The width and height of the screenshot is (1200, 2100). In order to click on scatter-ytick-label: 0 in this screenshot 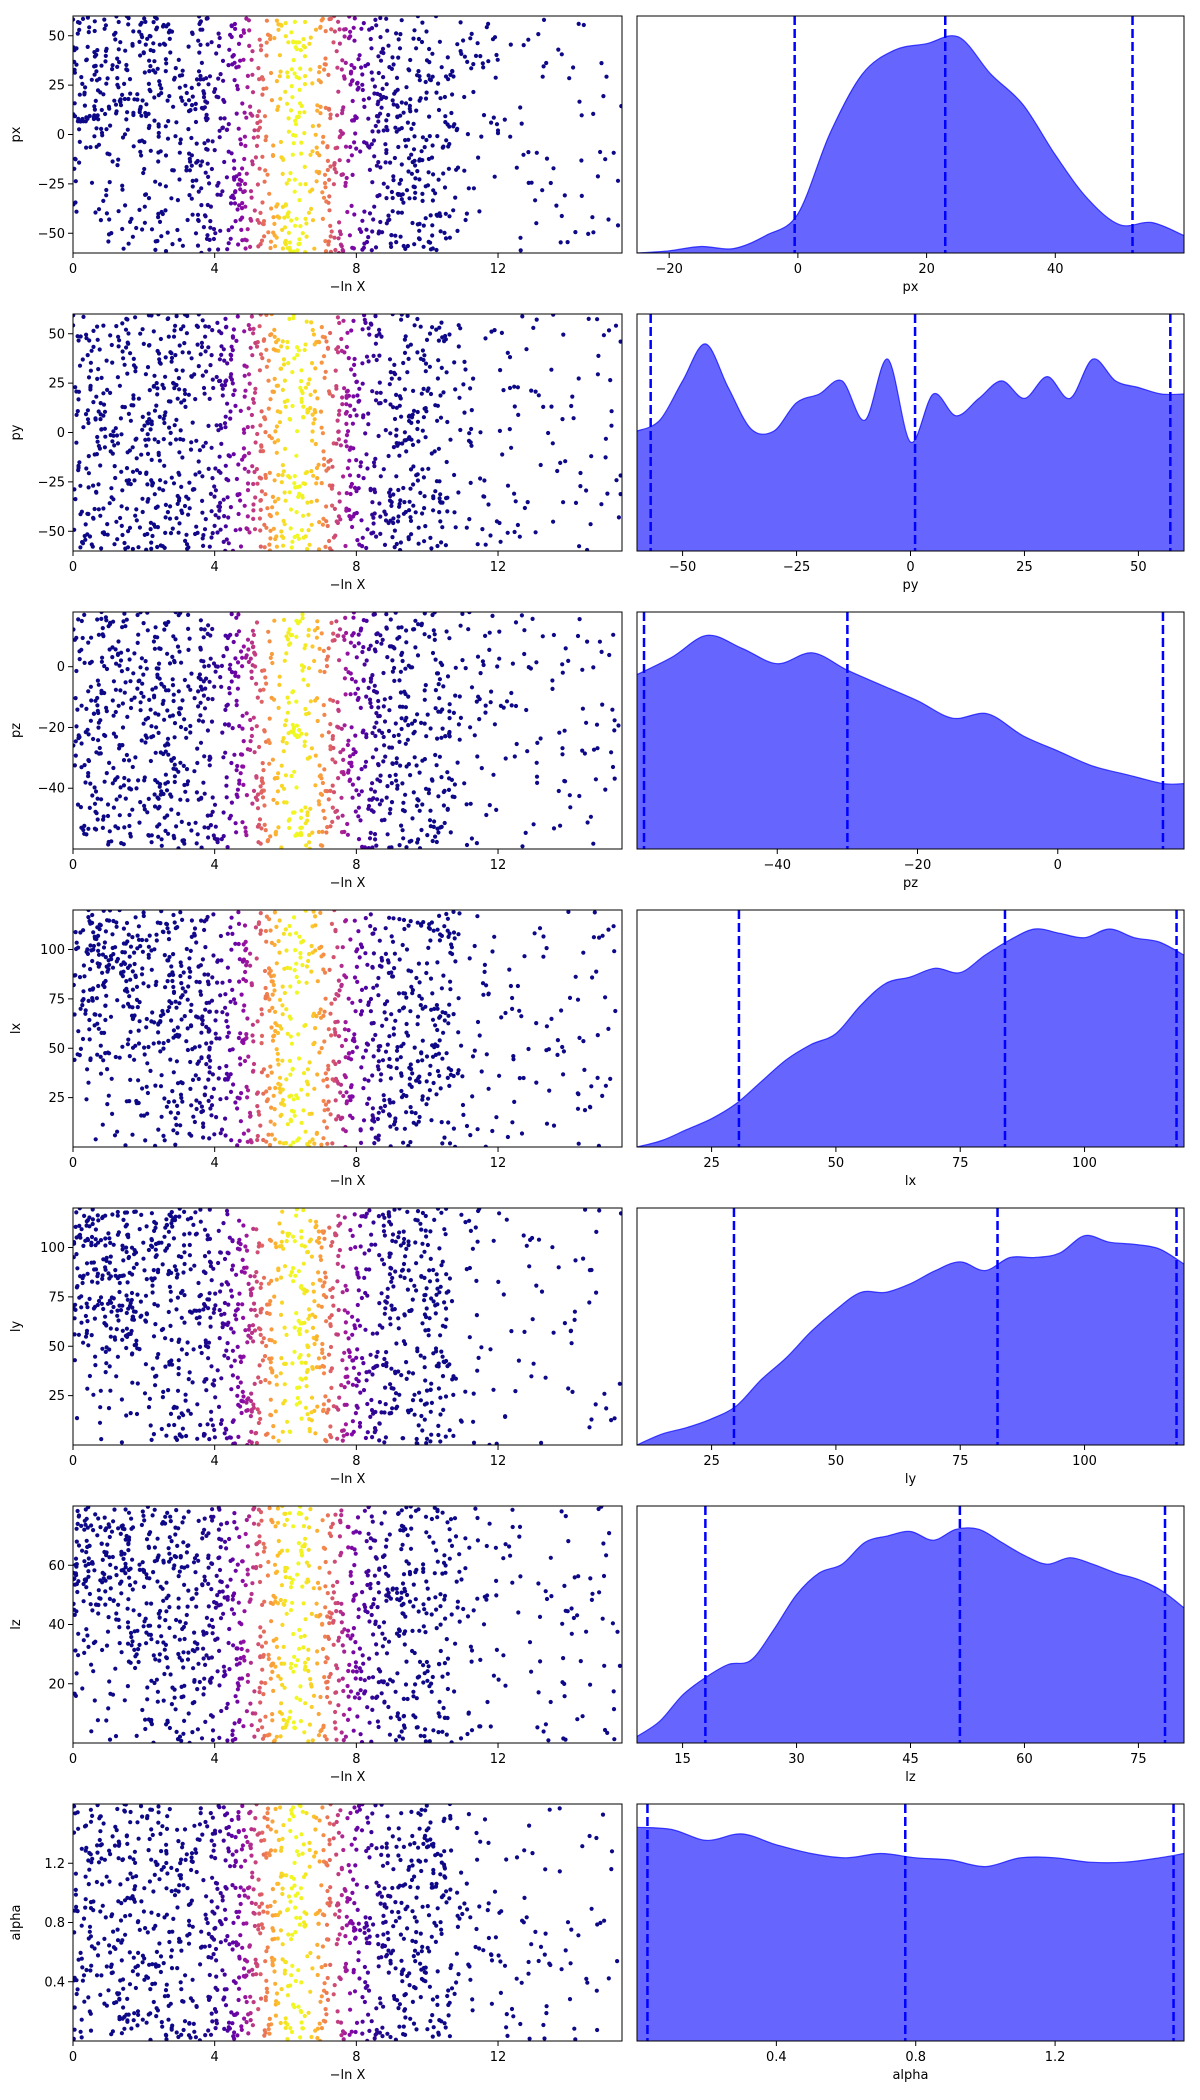, I will do `click(61, 433)`.